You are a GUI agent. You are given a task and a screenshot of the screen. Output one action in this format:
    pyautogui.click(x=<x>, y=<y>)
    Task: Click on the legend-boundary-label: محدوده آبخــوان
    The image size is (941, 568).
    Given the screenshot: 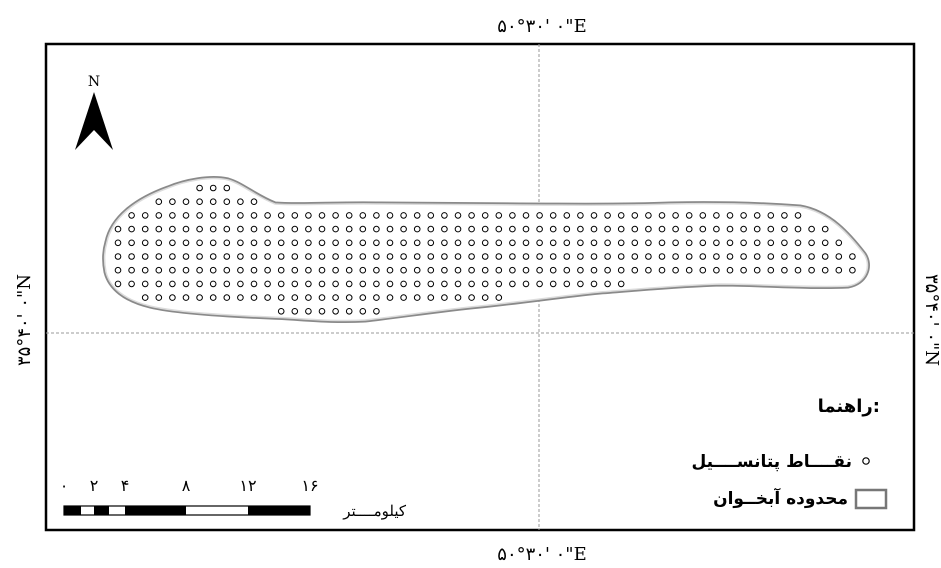 What is the action you would take?
    pyautogui.click(x=780, y=498)
    